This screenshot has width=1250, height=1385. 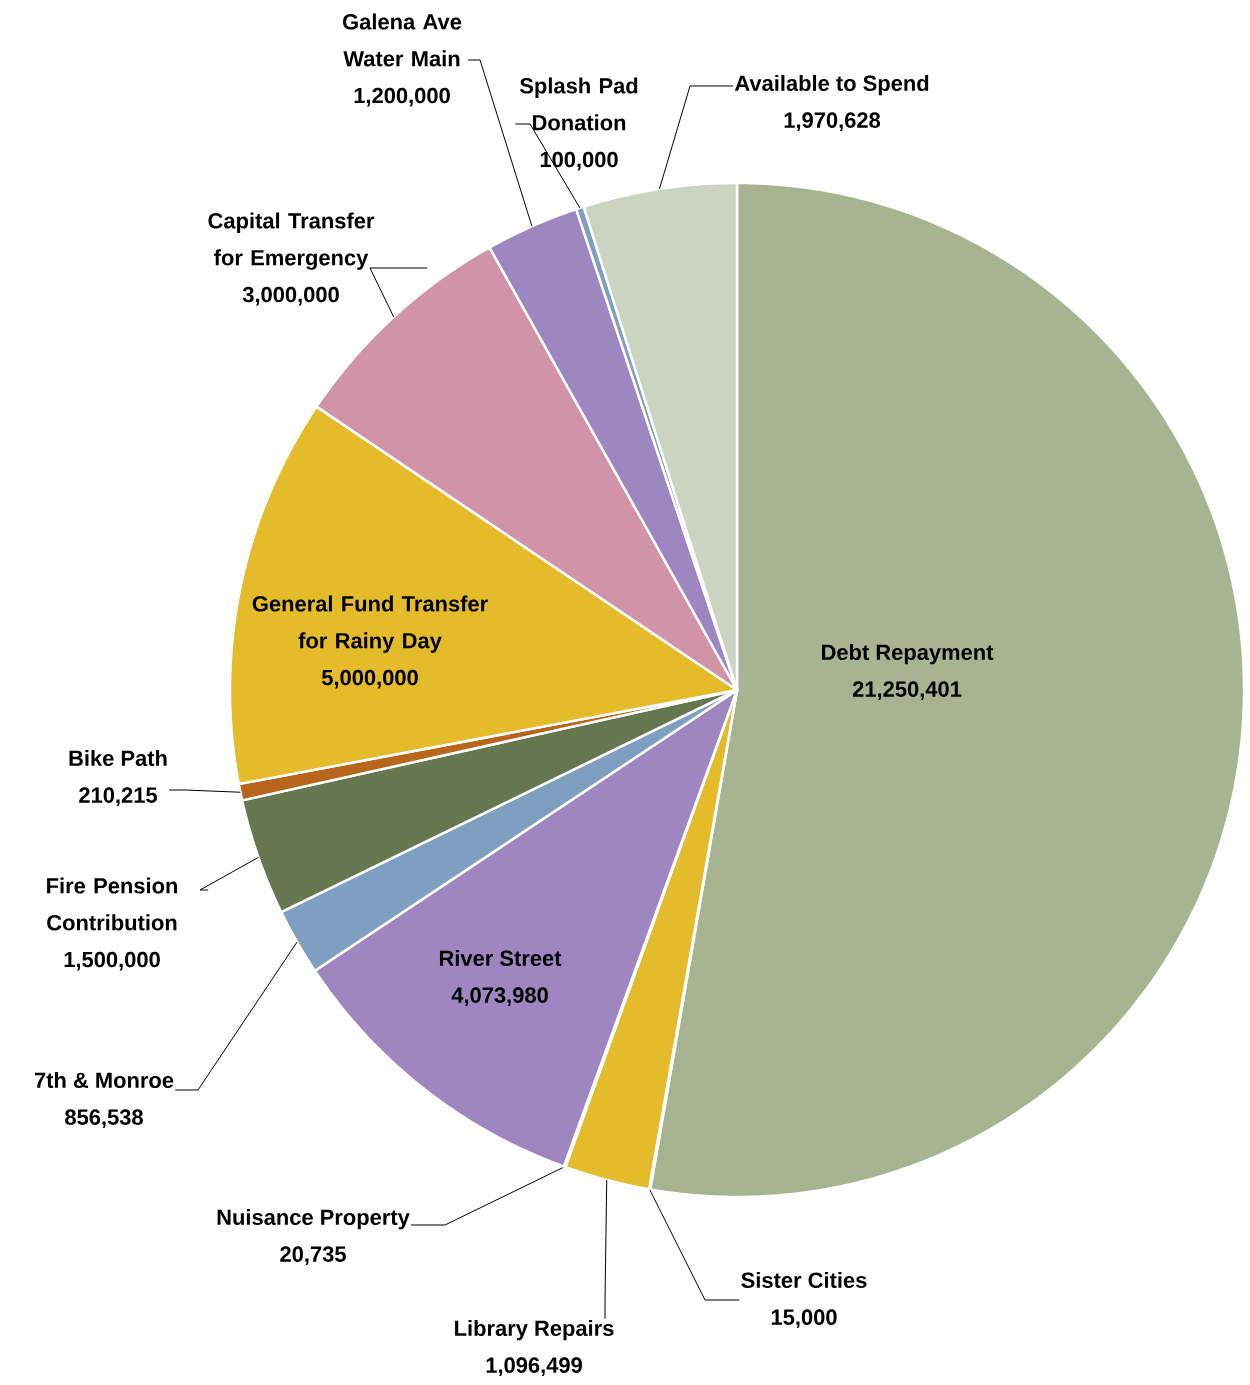 I want to click on slice-label: Nuisance Property, so click(x=313, y=1219).